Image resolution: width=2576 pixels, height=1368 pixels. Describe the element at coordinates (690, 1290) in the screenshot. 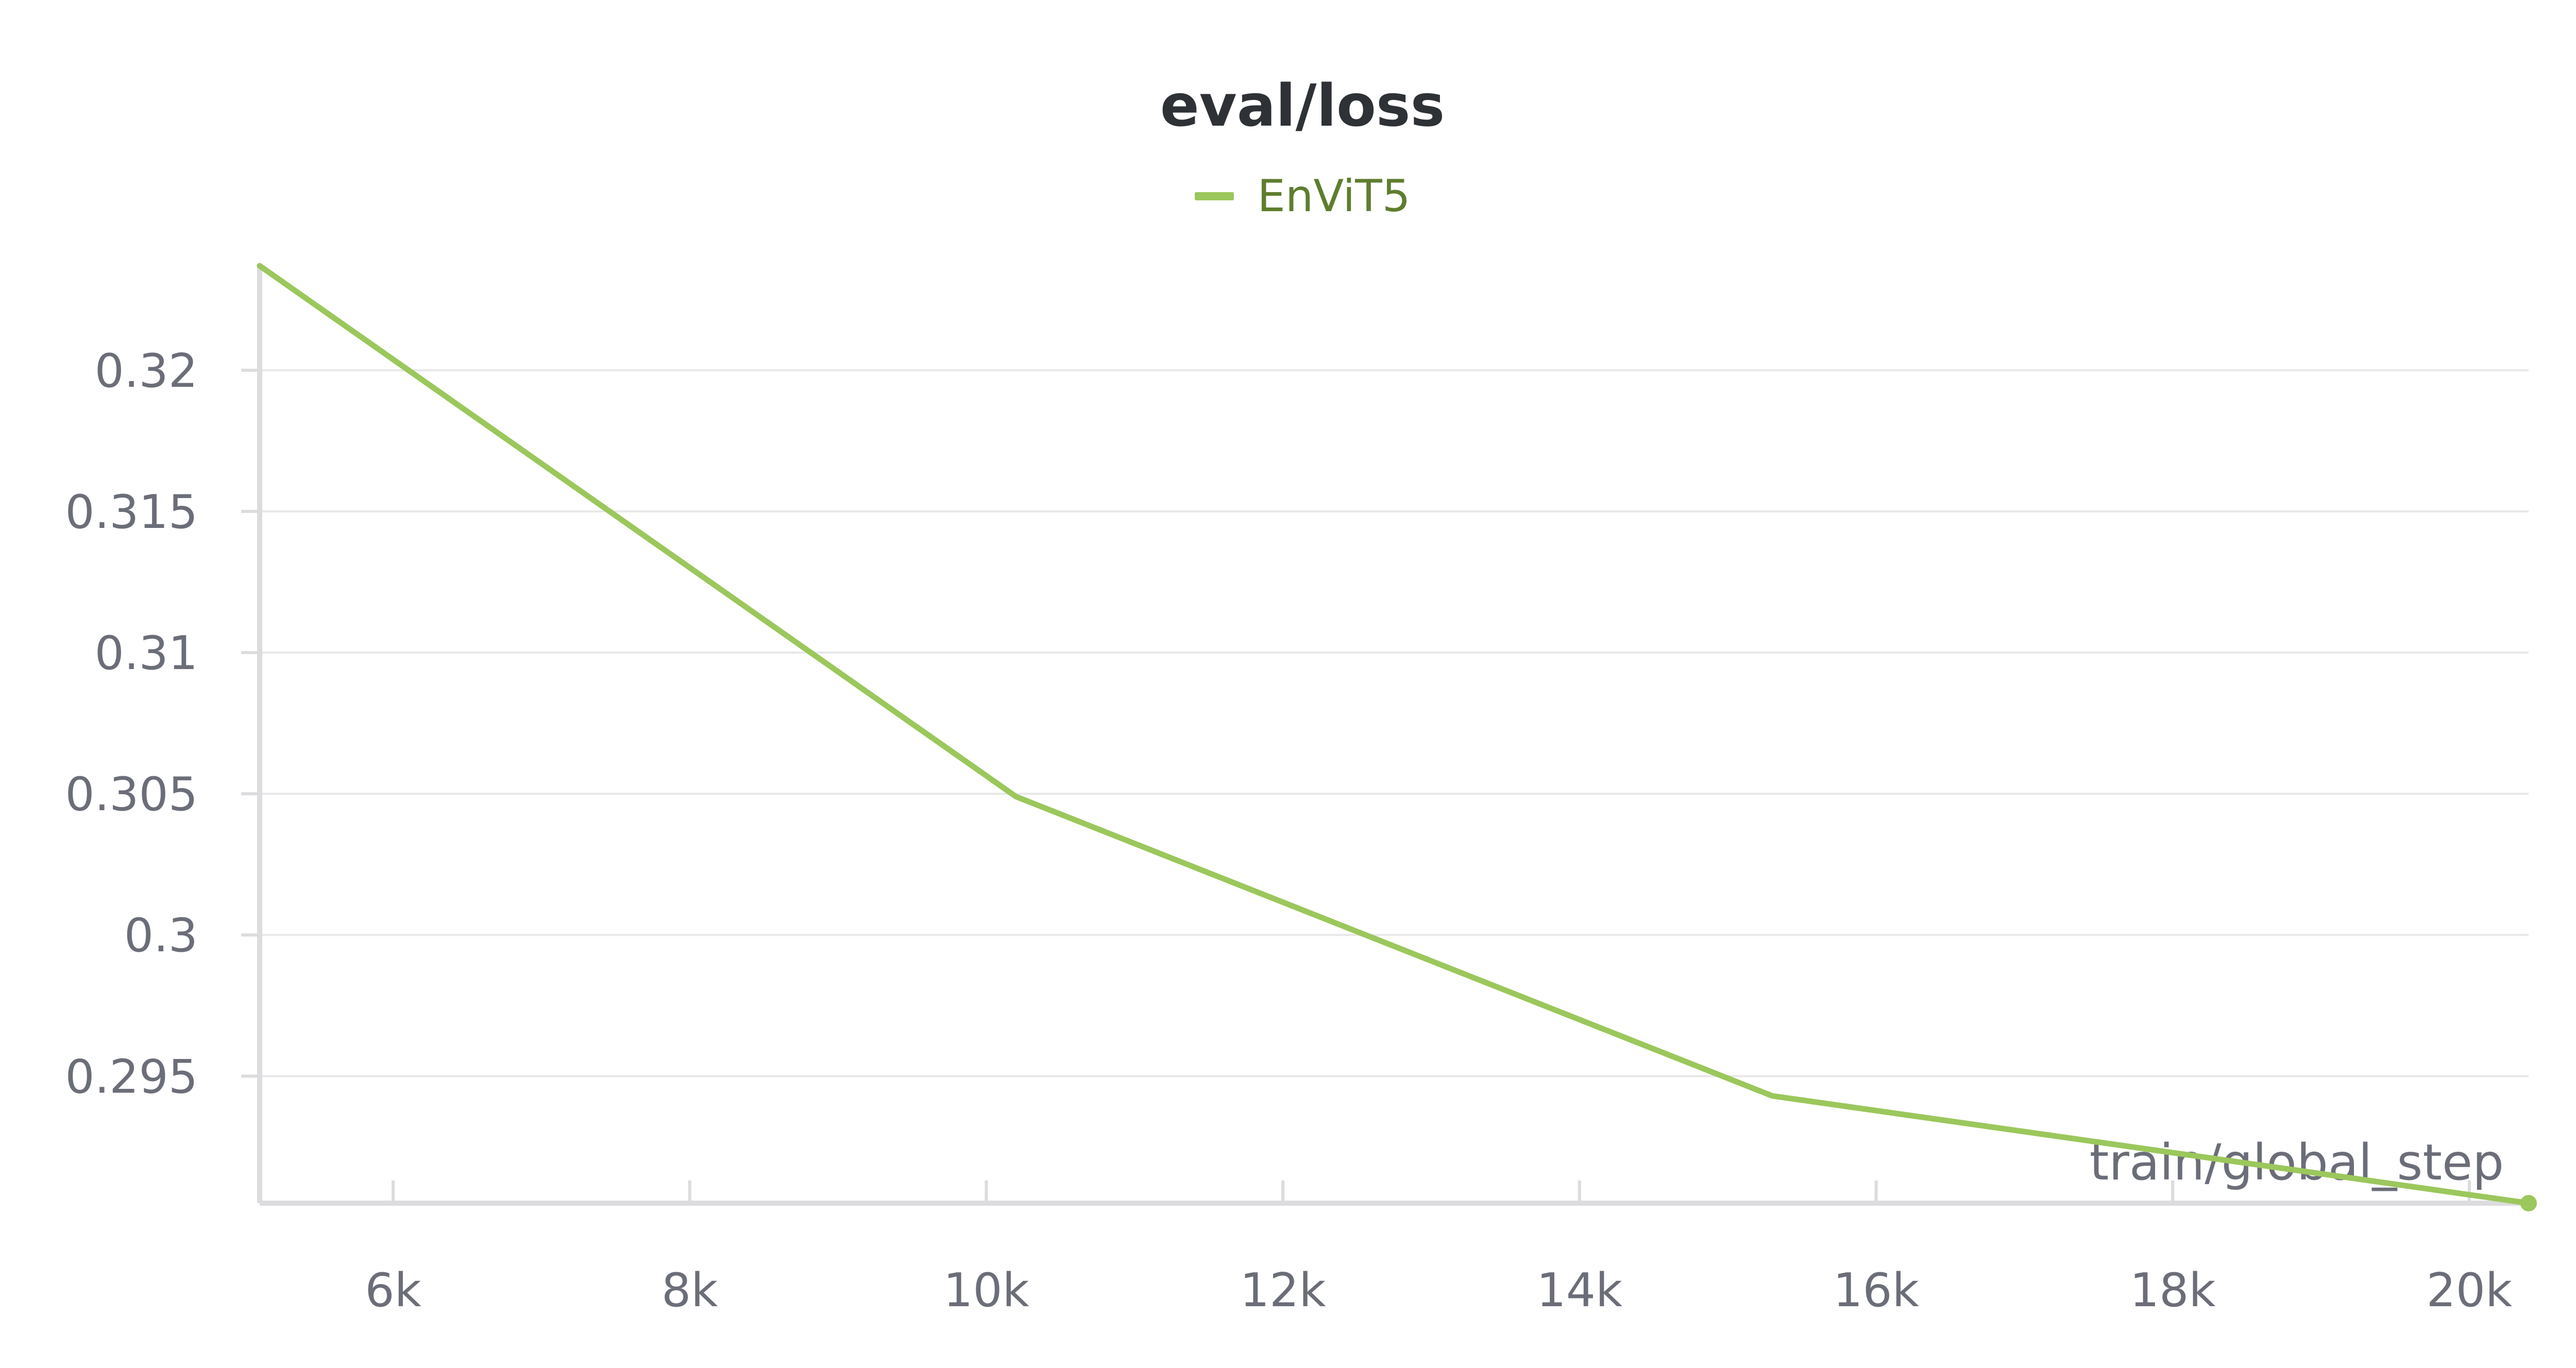

I see `x-tick-label: 8k` at that location.